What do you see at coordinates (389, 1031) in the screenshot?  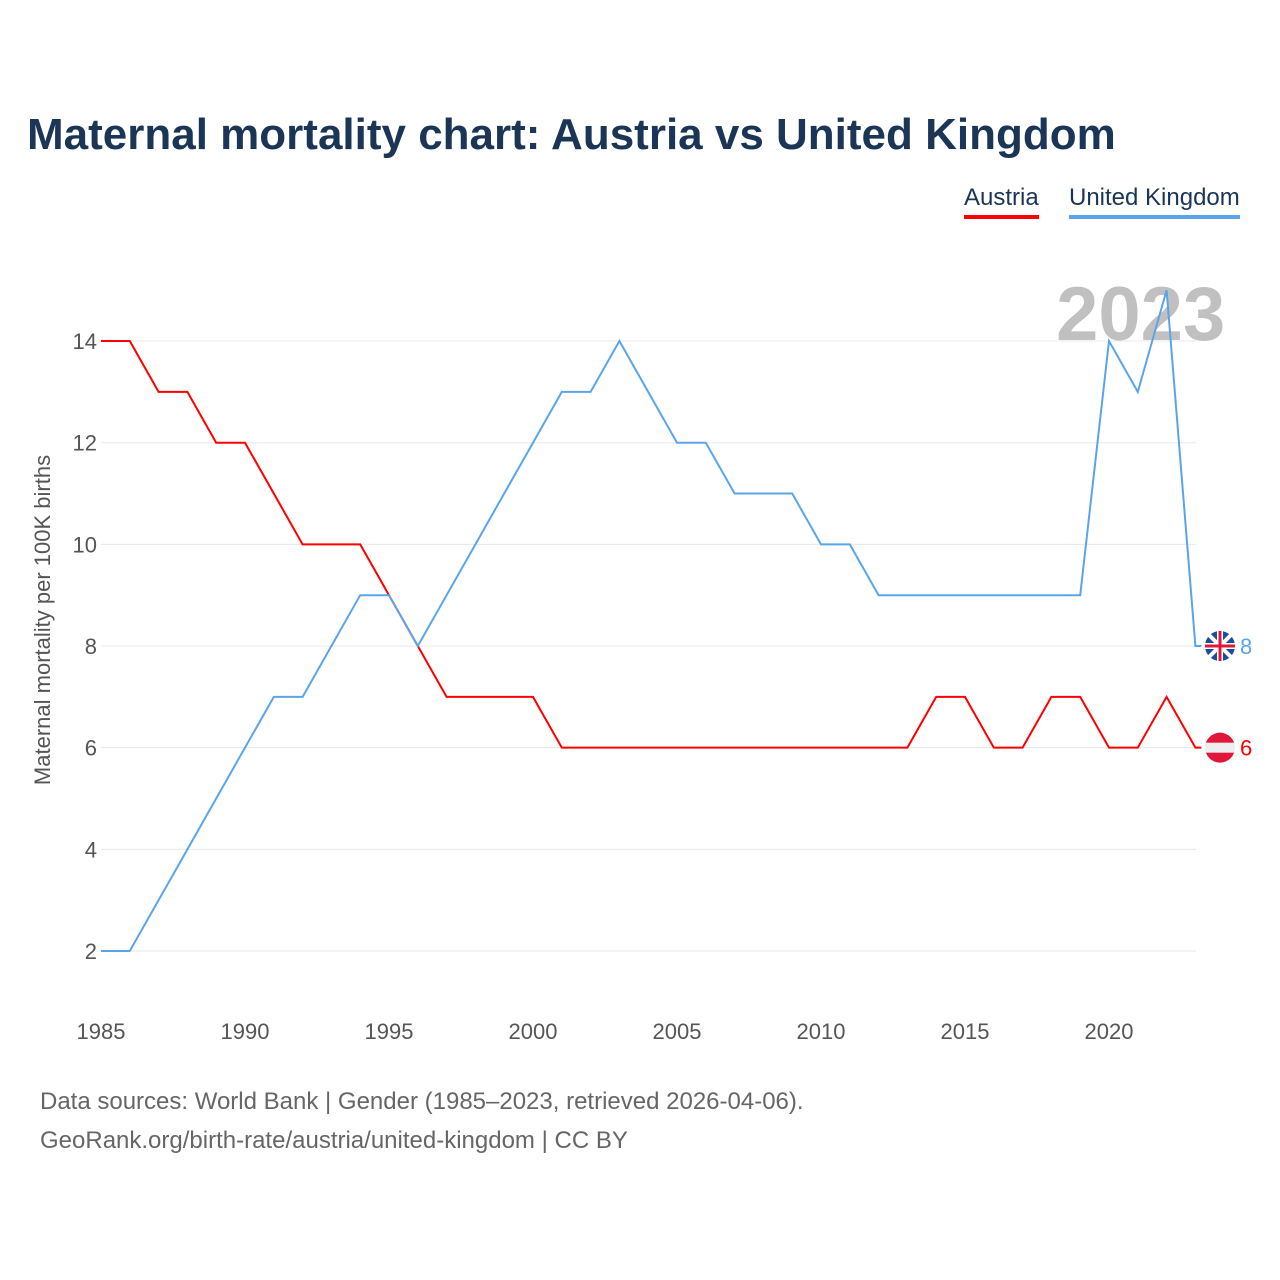 I see `x-tick-label: 1995` at bounding box center [389, 1031].